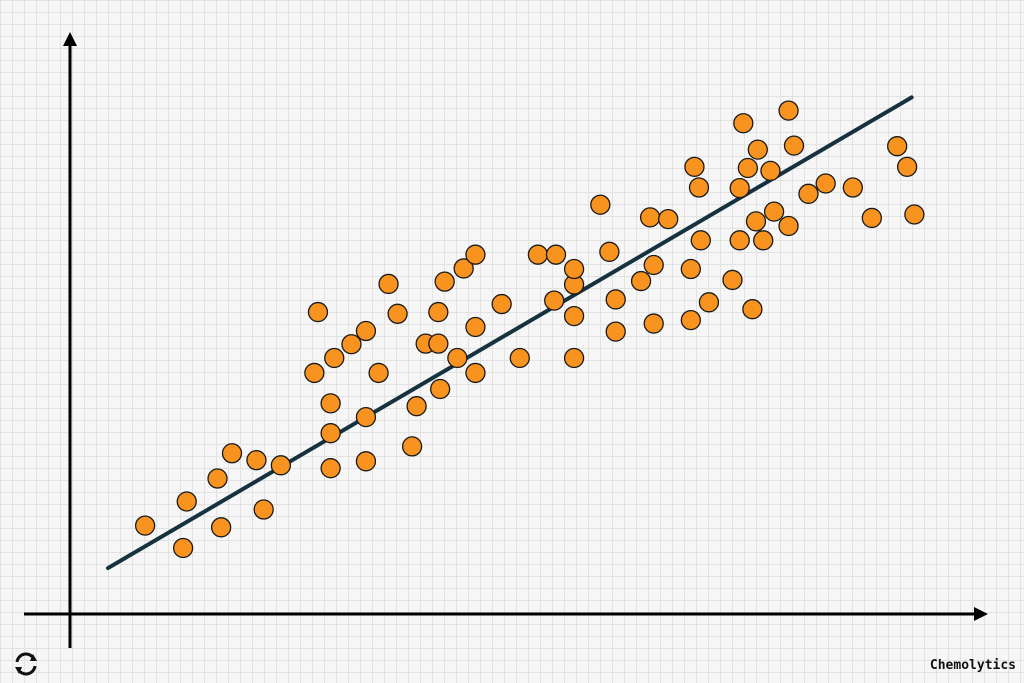 The height and width of the screenshot is (683, 1024). What do you see at coordinates (972, 665) in the screenshot?
I see `brand-name: Chemolytics` at bounding box center [972, 665].